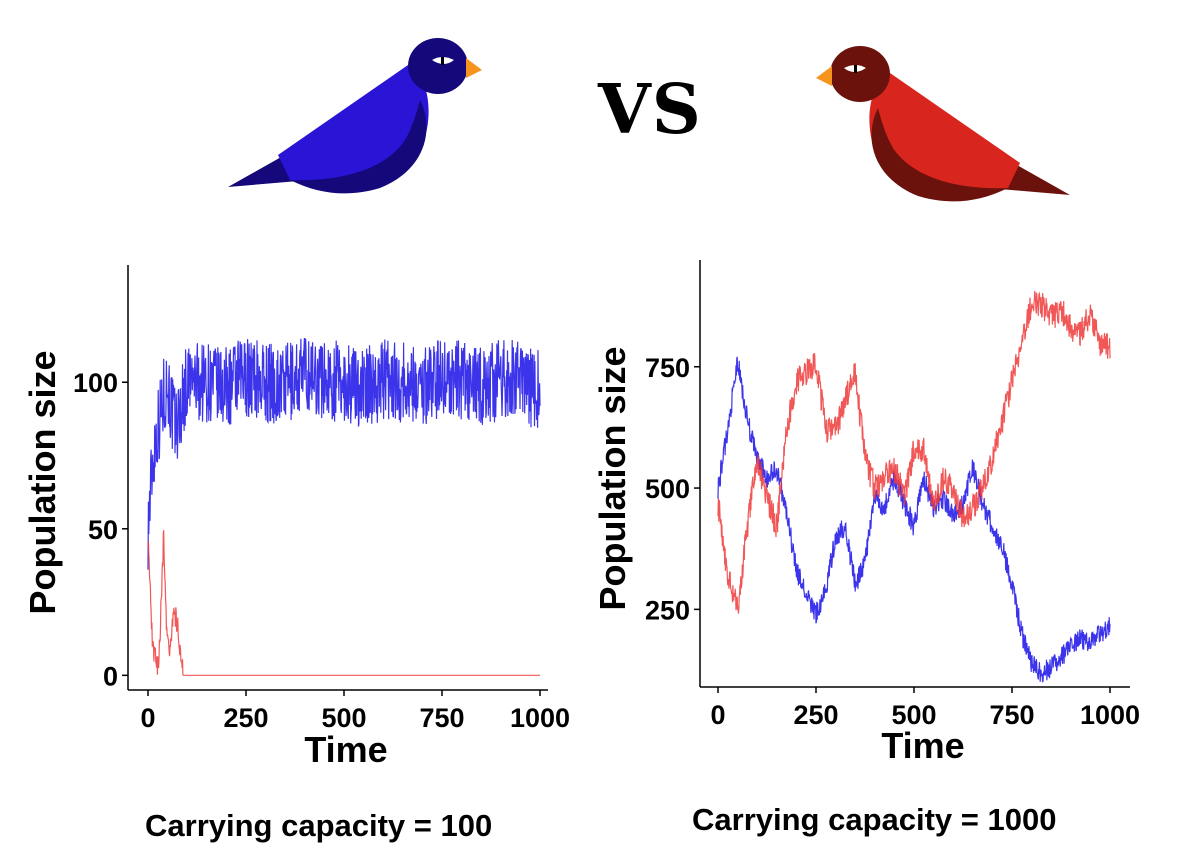  What do you see at coordinates (438, 66) in the screenshot?
I see `blue-bird-head` at bounding box center [438, 66].